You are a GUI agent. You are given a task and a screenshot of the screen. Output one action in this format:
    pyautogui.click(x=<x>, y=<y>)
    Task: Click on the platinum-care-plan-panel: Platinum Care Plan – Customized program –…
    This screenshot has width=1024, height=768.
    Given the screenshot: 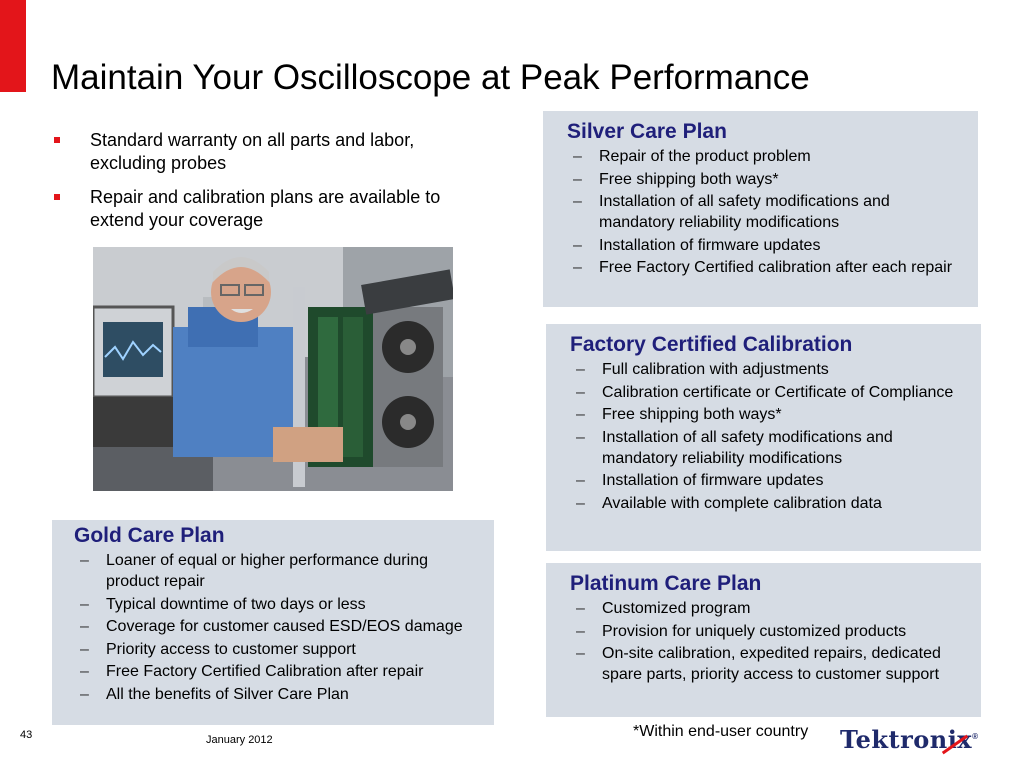 What is the action you would take?
    pyautogui.click(x=763, y=640)
    